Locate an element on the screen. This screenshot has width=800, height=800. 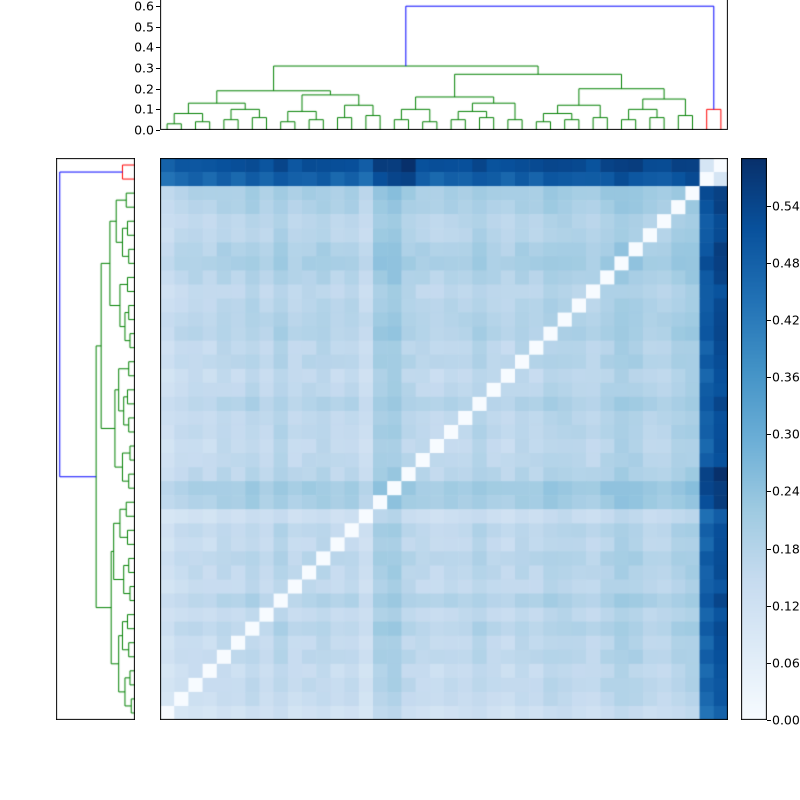
axis-tick-label: 0.0 is located at coordinates (144, 130).